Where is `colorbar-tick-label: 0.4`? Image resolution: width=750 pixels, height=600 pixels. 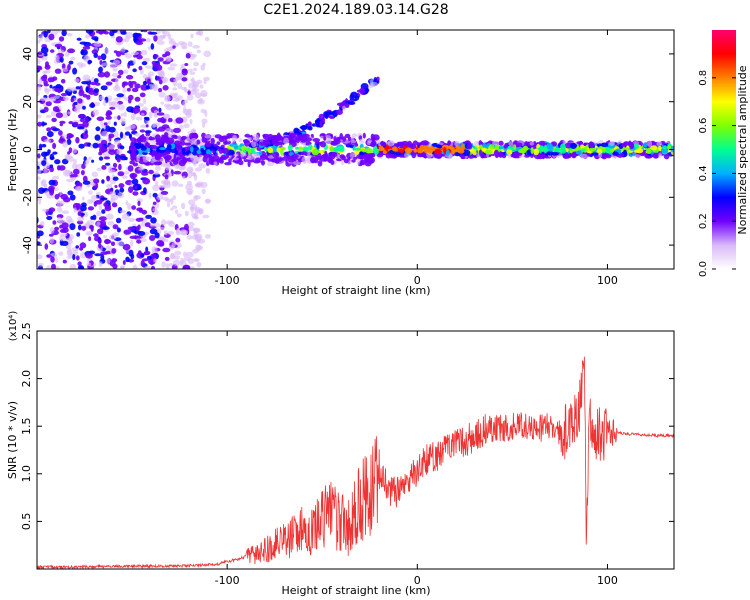 colorbar-tick-label: 0.4 is located at coordinates (703, 173).